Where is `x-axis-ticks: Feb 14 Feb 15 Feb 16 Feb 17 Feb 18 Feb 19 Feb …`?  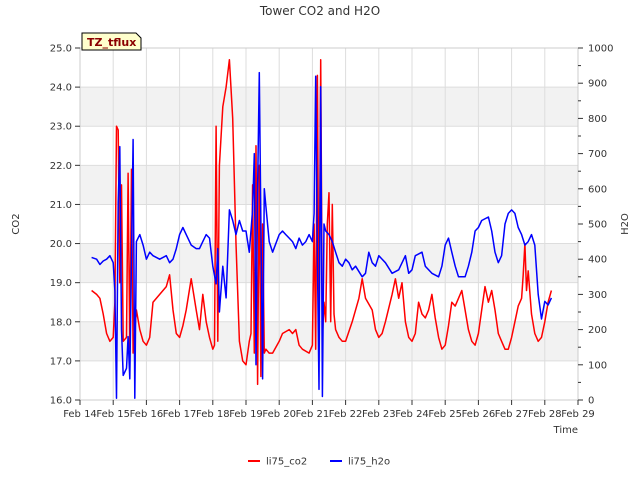
x-axis-ticks: Feb 14 Feb 15 Feb 16 Feb 17 Feb 18 Feb 19 Feb … is located at coordinates (329, 410).